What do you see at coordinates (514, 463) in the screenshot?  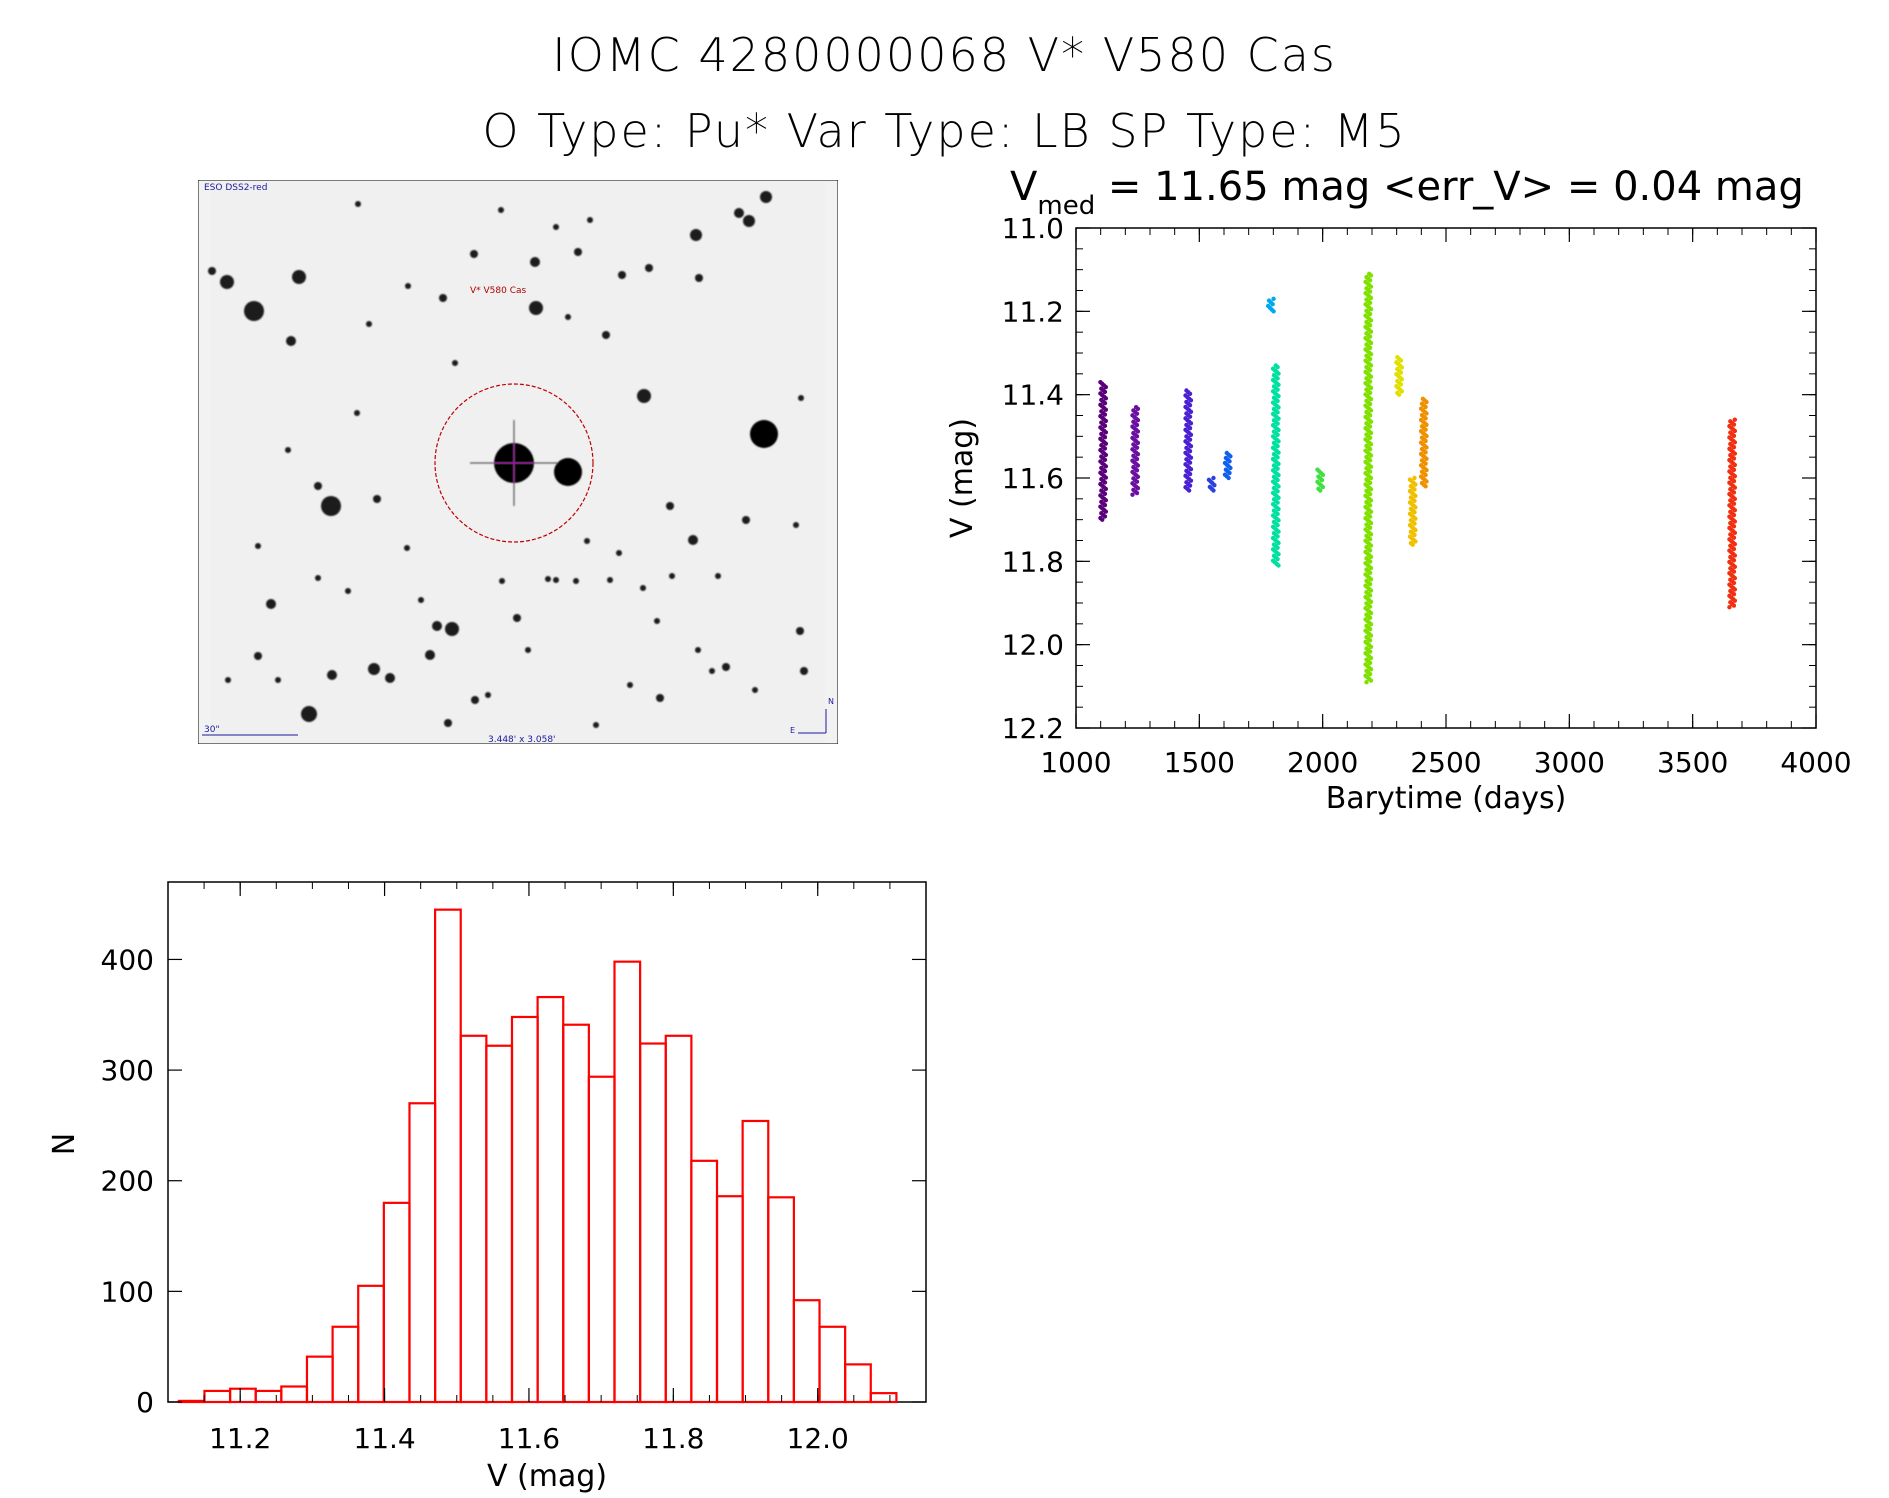 I see `target-circle` at bounding box center [514, 463].